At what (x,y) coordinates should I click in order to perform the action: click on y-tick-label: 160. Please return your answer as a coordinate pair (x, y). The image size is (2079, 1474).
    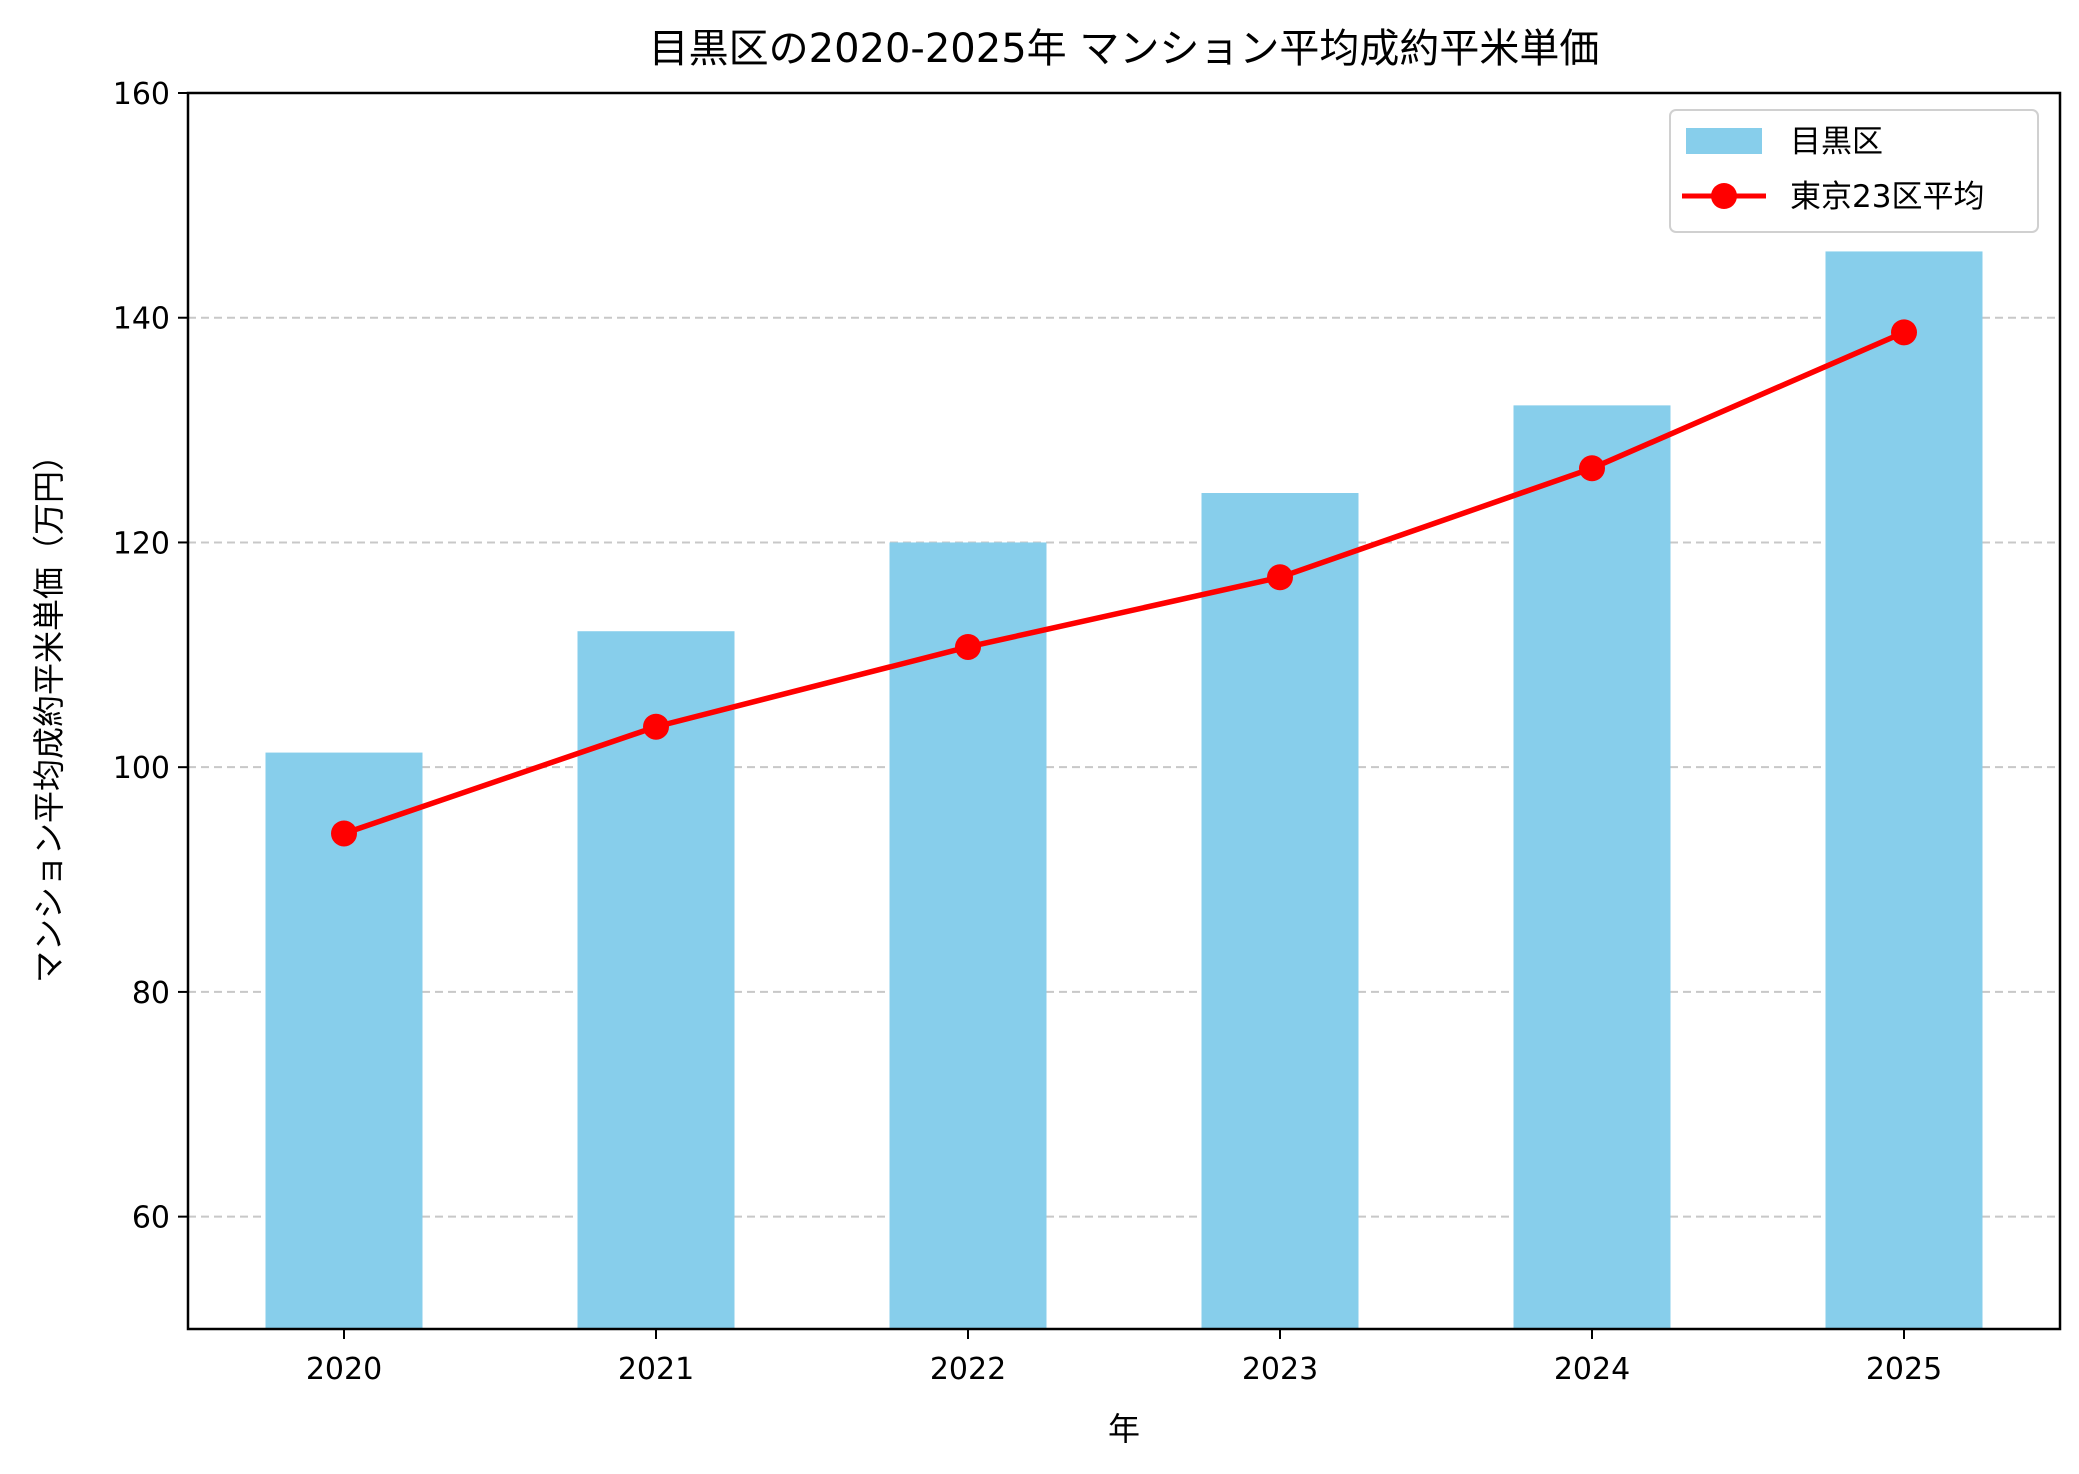
    Looking at the image, I should click on (141, 94).